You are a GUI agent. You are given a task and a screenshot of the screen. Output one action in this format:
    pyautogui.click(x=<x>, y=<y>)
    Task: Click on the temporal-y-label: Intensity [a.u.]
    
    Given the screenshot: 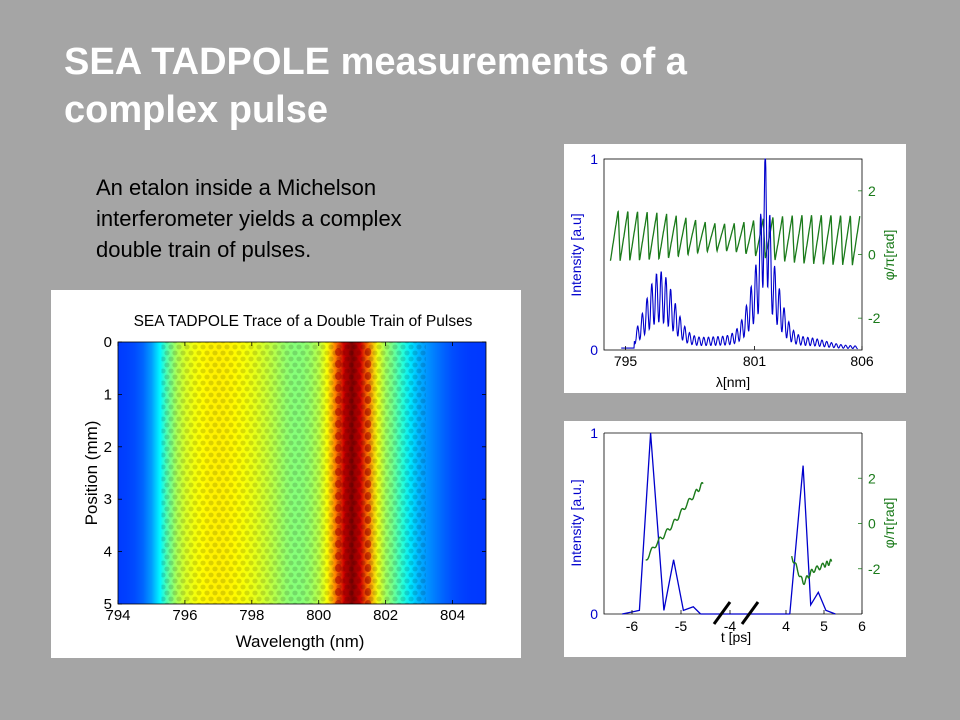 What is the action you would take?
    pyautogui.click(x=576, y=522)
    